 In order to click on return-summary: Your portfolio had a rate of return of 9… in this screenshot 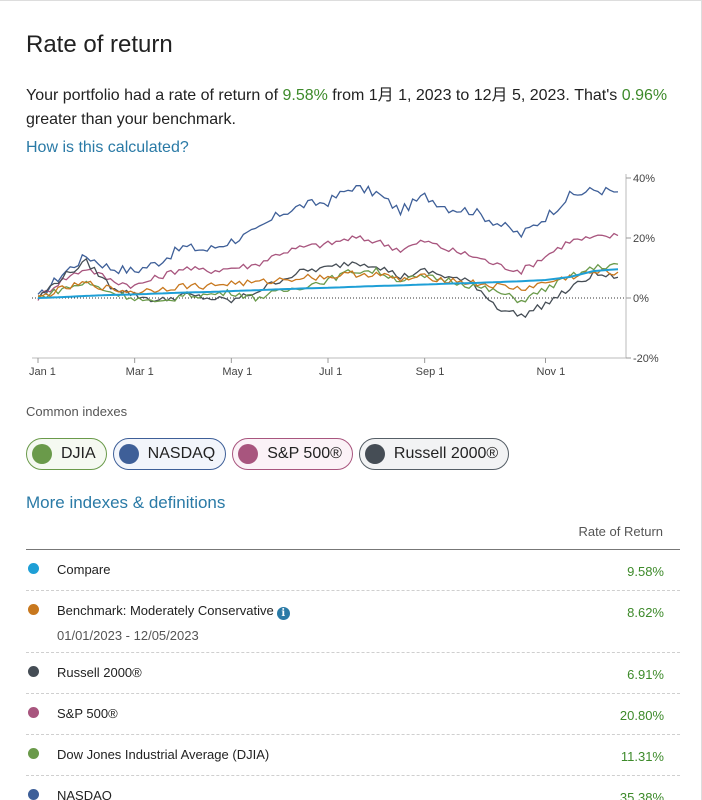, I will do `click(351, 108)`.